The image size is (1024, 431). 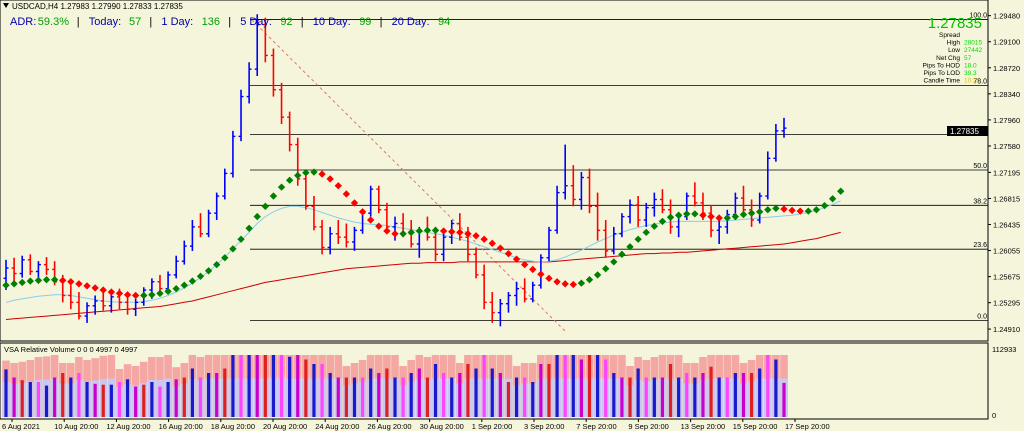 I want to click on time-tick-label: 18 Aug 20:00, so click(x=233, y=426).